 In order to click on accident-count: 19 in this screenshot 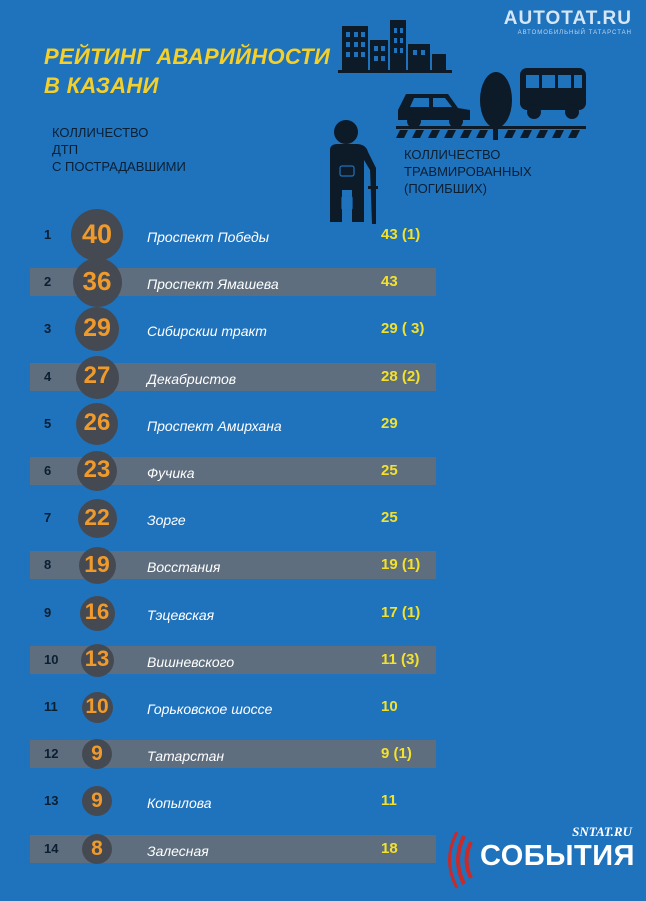, I will do `click(97, 563)`.